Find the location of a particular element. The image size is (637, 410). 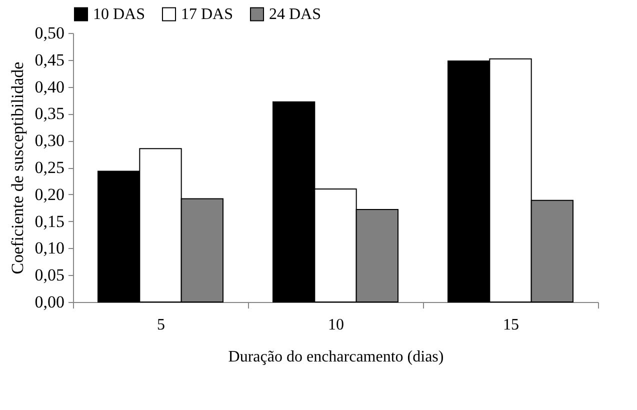

y-tick-label: 0,00 is located at coordinates (49, 302).